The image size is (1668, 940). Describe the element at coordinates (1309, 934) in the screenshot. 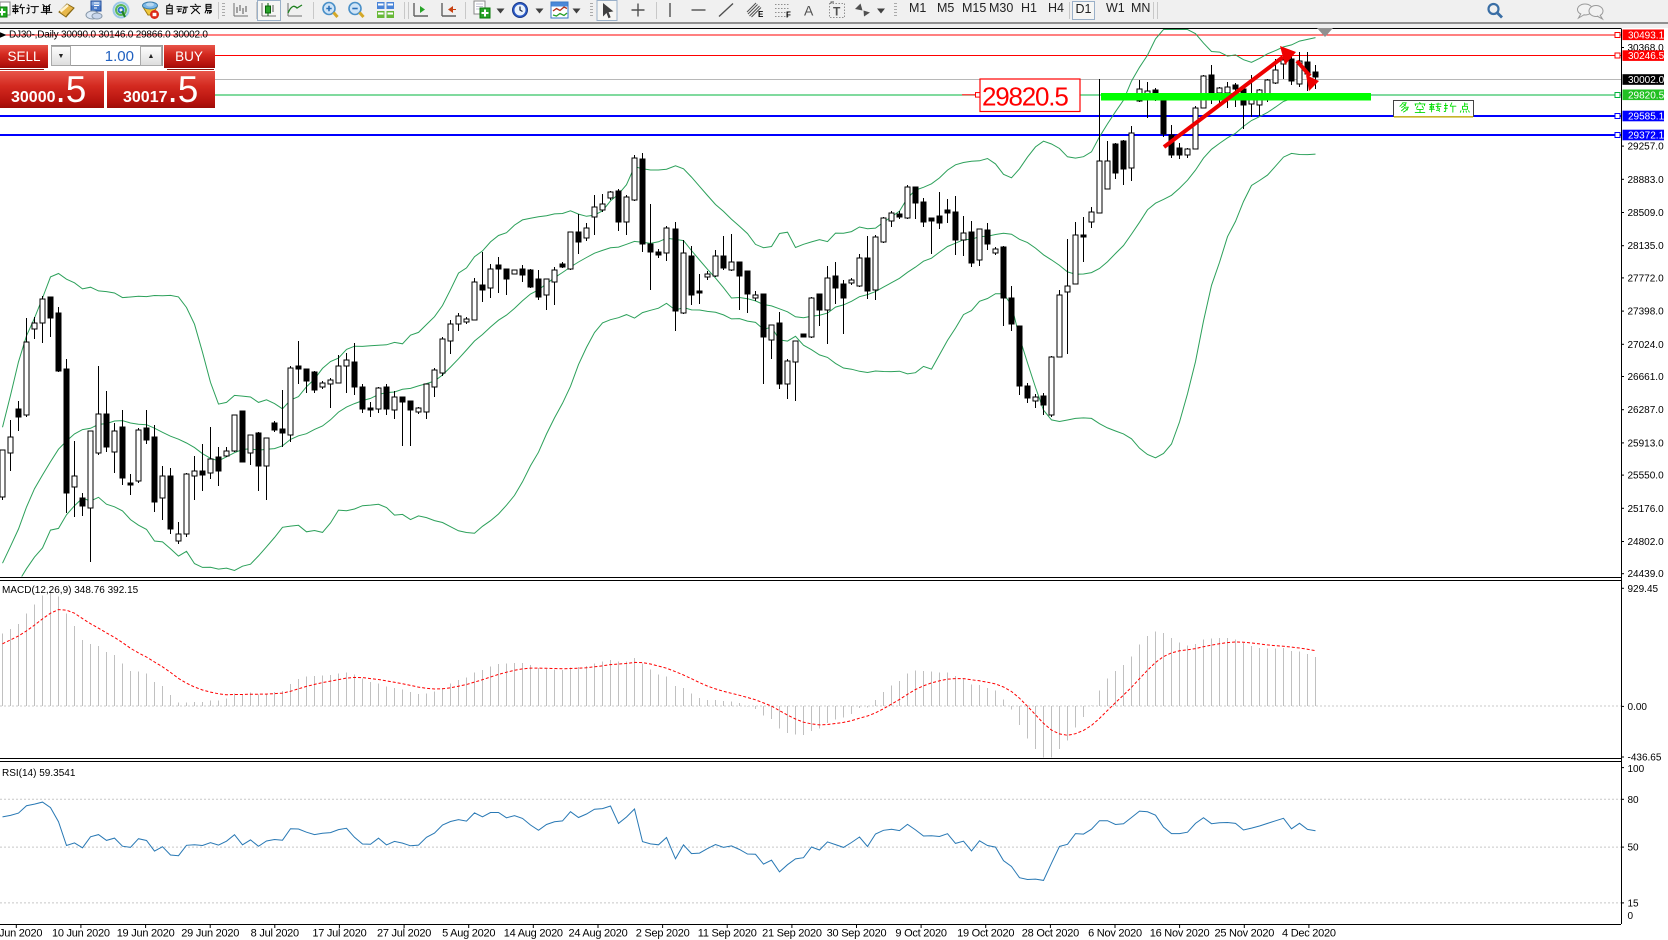

I see `svg-text: 4 Dec 2020` at that location.